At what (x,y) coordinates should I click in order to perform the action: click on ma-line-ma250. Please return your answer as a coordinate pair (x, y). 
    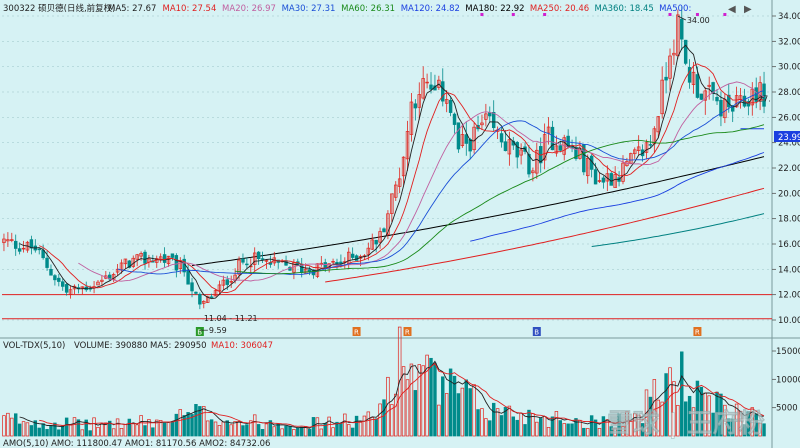
    Looking at the image, I should click on (545, 235).